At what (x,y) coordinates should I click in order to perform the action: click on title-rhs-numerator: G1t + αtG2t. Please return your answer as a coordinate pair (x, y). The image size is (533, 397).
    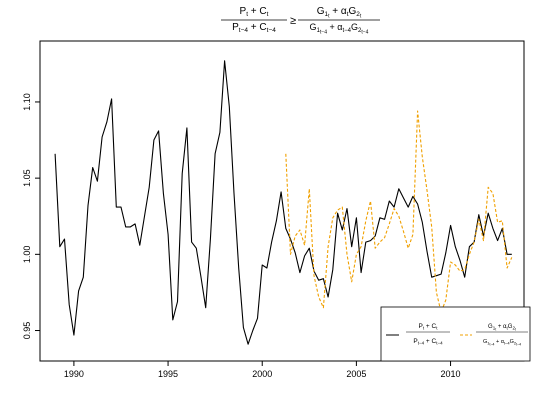
    Looking at the image, I should click on (339, 13).